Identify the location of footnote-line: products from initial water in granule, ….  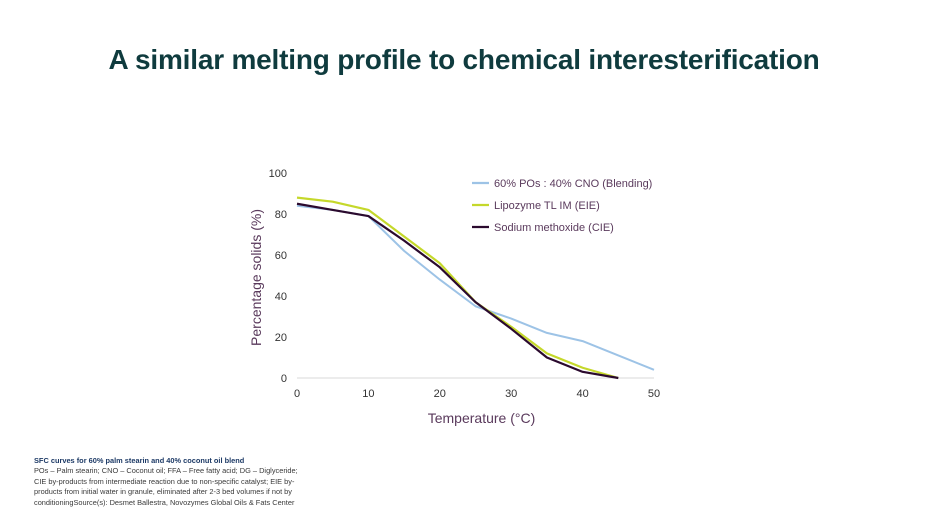
(163, 492).